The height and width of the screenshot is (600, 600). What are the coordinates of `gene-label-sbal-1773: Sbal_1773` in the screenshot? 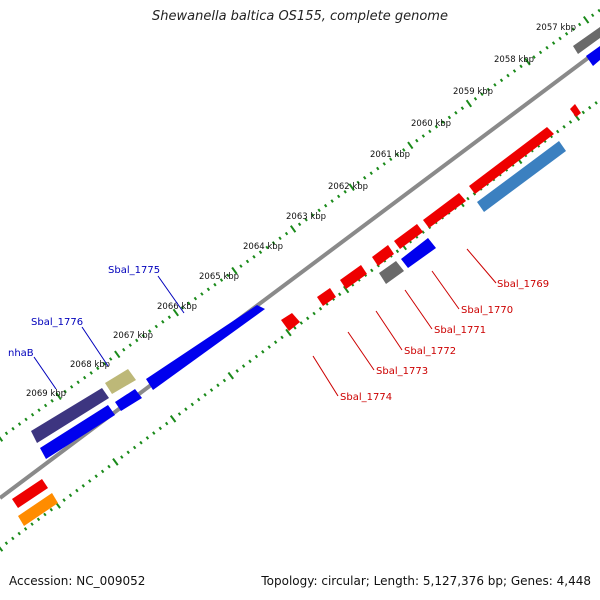 It's located at (402, 371).